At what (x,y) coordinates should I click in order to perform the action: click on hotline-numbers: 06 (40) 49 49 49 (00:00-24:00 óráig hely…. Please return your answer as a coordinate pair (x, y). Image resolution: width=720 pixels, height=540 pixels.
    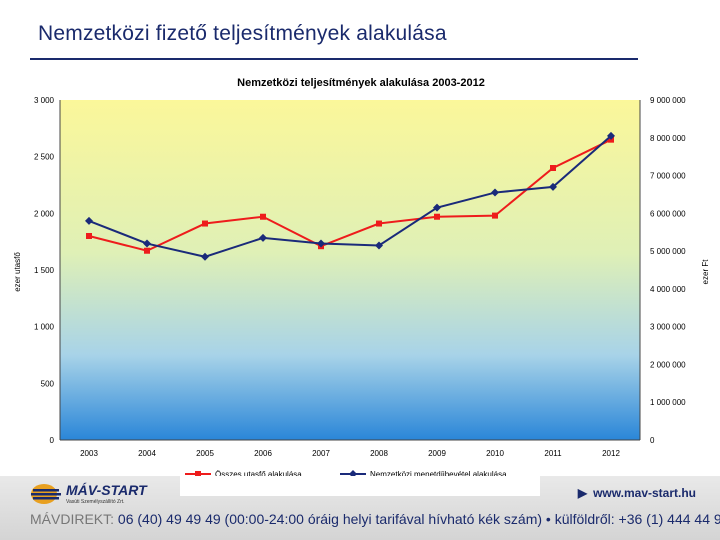
    Looking at the image, I should click on (418, 519).